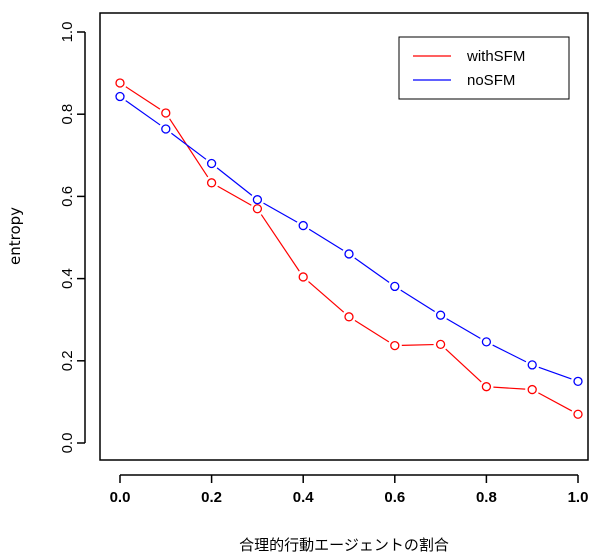 The width and height of the screenshot is (595, 554). I want to click on legend-box, so click(484, 68).